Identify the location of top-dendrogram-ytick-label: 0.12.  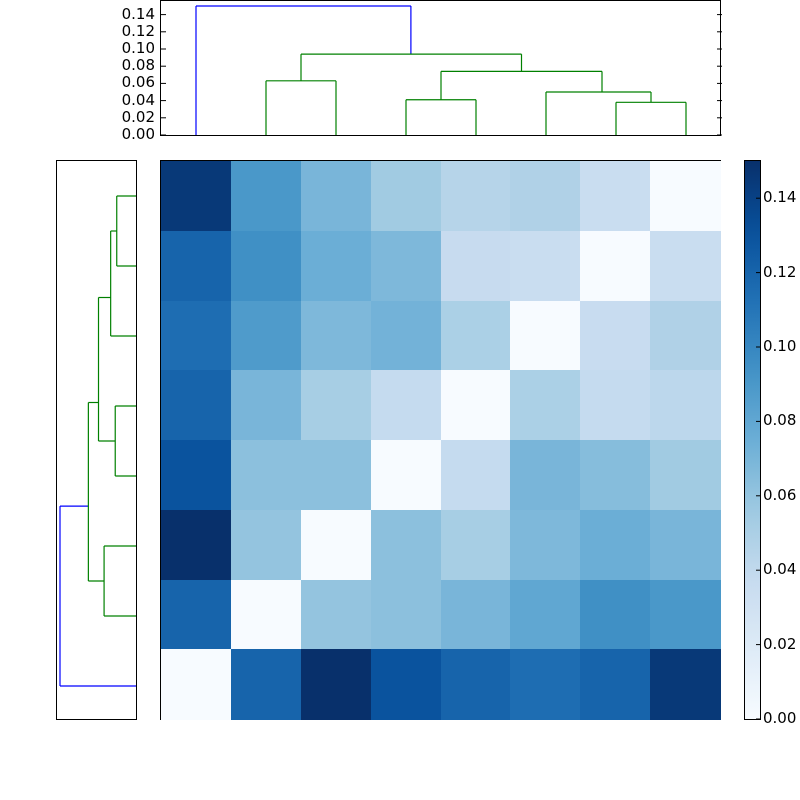
(138, 30).